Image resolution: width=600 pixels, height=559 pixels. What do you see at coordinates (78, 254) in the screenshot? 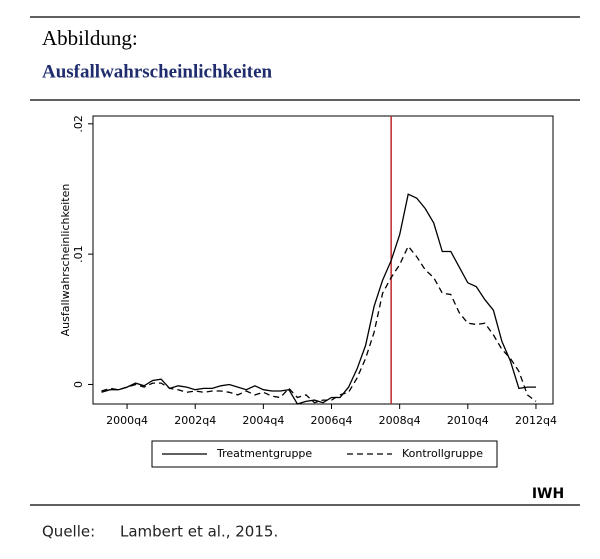
I see `y-tick-label: .01` at bounding box center [78, 254].